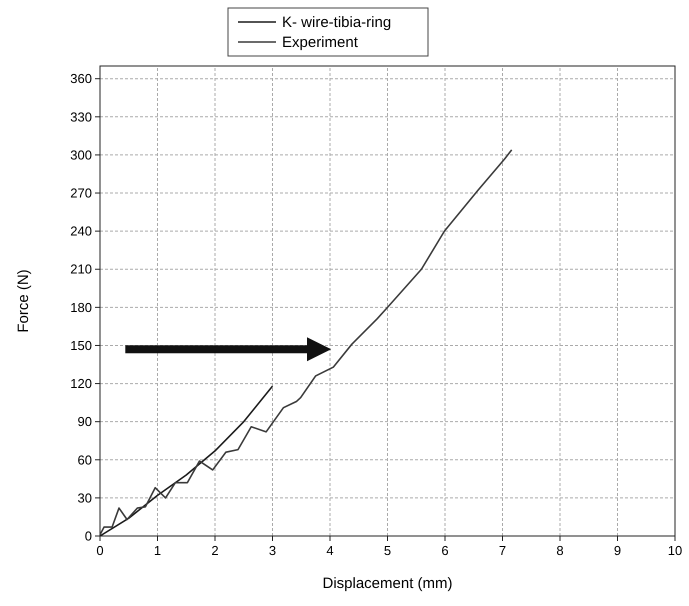 Image resolution: width=689 pixels, height=606 pixels. I want to click on legend-label: Experiment, so click(320, 42).